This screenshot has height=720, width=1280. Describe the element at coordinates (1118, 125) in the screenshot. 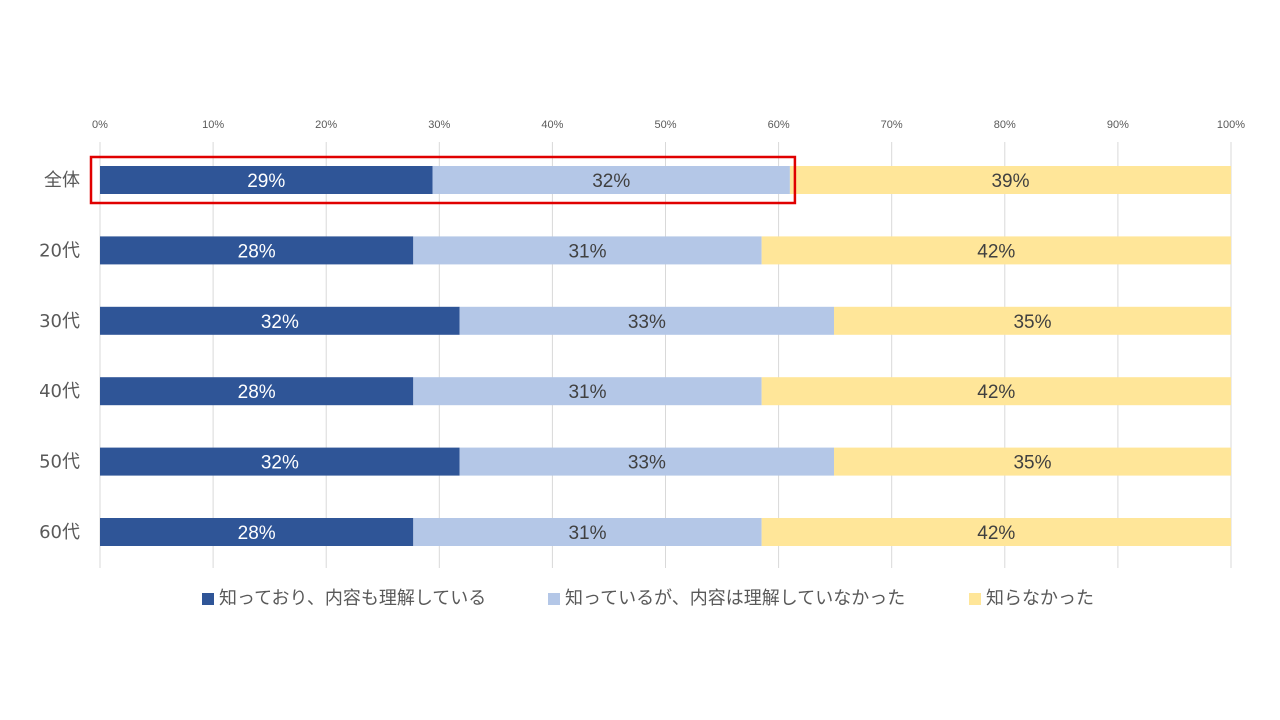

I see `x-tick-label: 90%` at that location.